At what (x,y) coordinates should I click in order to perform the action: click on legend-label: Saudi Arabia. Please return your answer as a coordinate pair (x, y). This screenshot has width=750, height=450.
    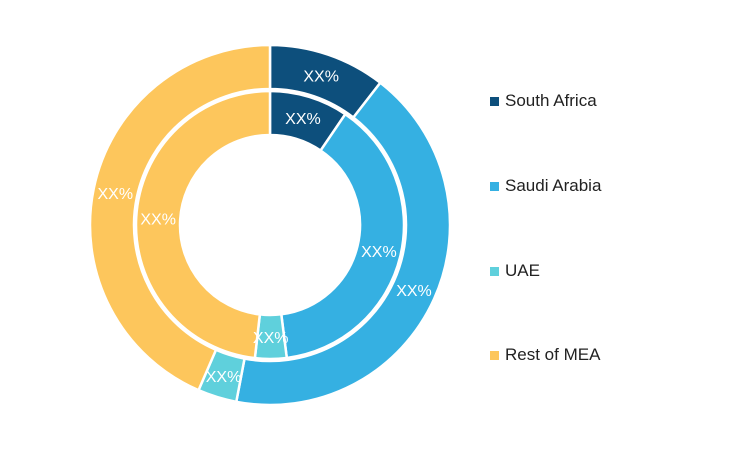
    Looking at the image, I should click on (553, 185).